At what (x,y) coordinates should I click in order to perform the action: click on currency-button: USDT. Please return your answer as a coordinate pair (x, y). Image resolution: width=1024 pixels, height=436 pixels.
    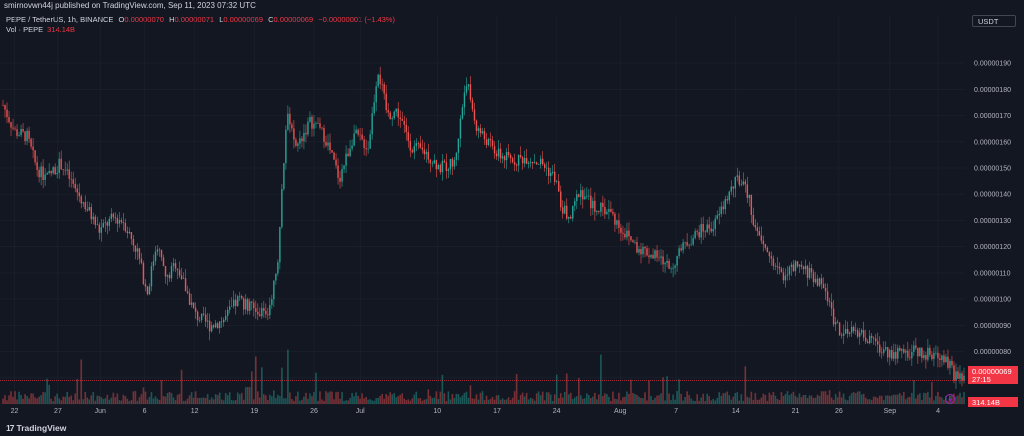
    Looking at the image, I should click on (994, 21).